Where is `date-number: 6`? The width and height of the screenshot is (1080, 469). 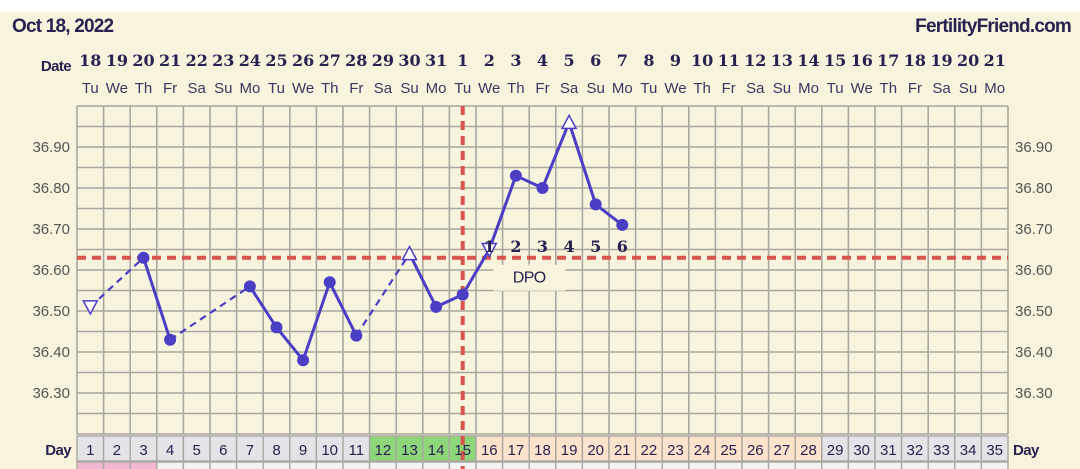
date-number: 6 is located at coordinates (595, 60).